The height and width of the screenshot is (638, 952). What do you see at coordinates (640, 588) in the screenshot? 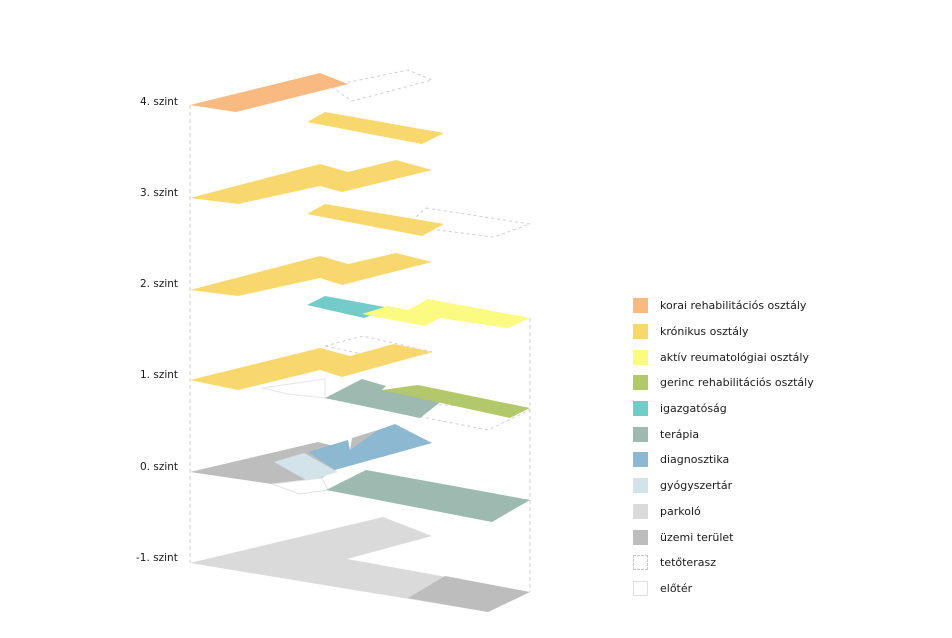
I see `legend-swatch-eloter` at bounding box center [640, 588].